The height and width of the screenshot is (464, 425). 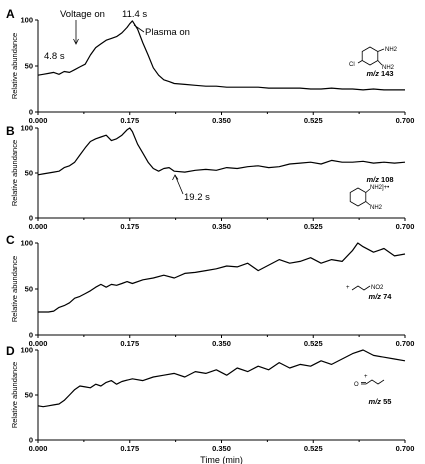 I want to click on annotation-19-2s: 19.2 s, so click(x=197, y=197).